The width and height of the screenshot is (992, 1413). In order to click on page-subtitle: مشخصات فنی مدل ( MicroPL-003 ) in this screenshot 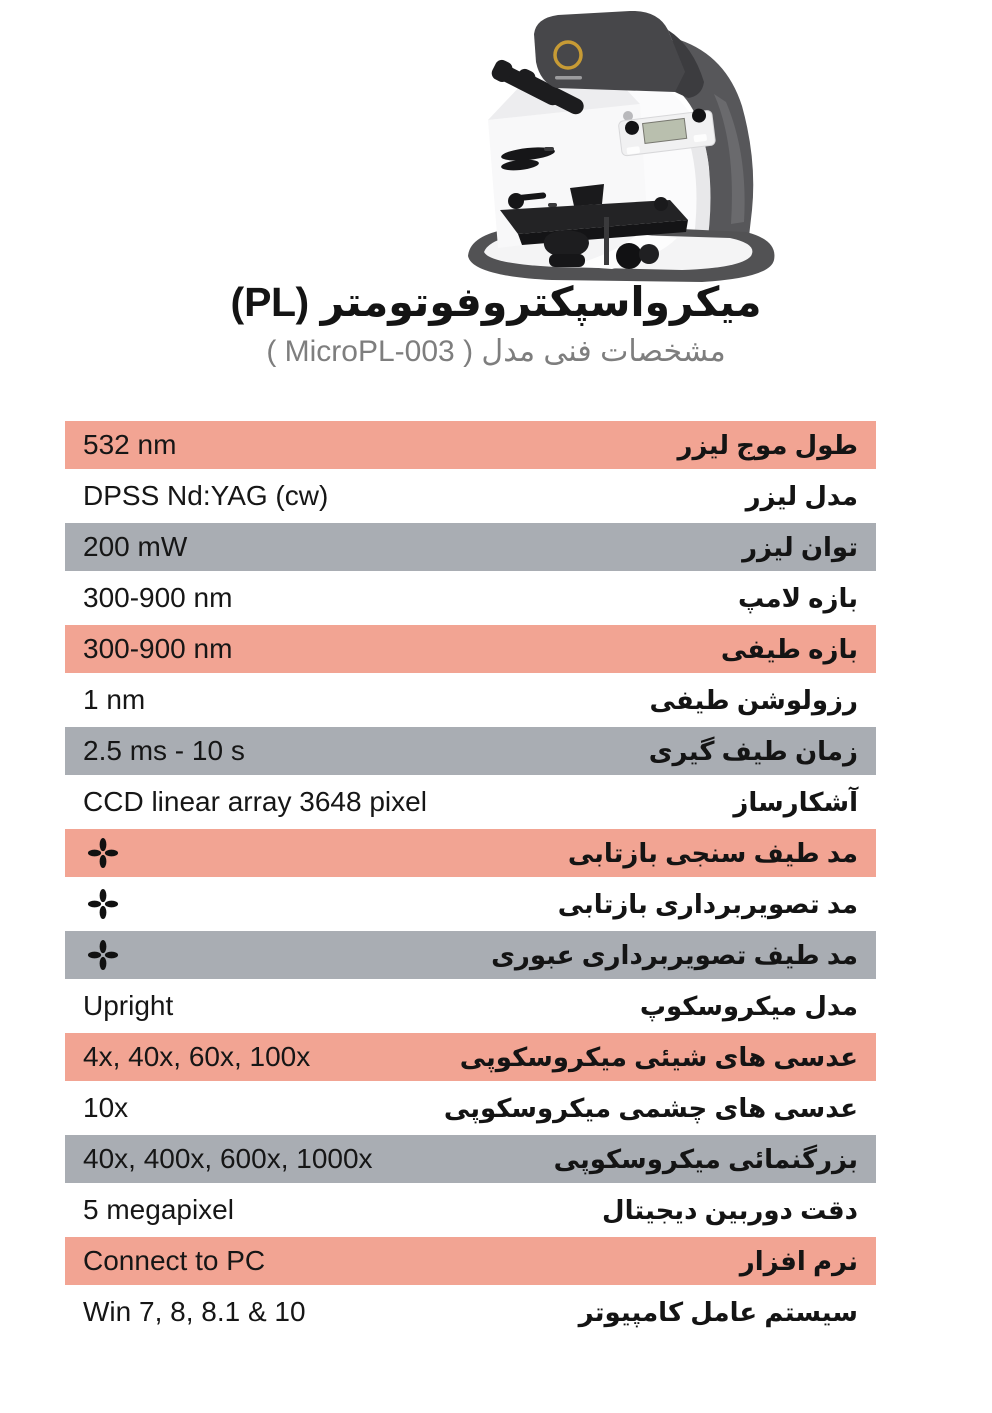, I will do `click(496, 351)`.